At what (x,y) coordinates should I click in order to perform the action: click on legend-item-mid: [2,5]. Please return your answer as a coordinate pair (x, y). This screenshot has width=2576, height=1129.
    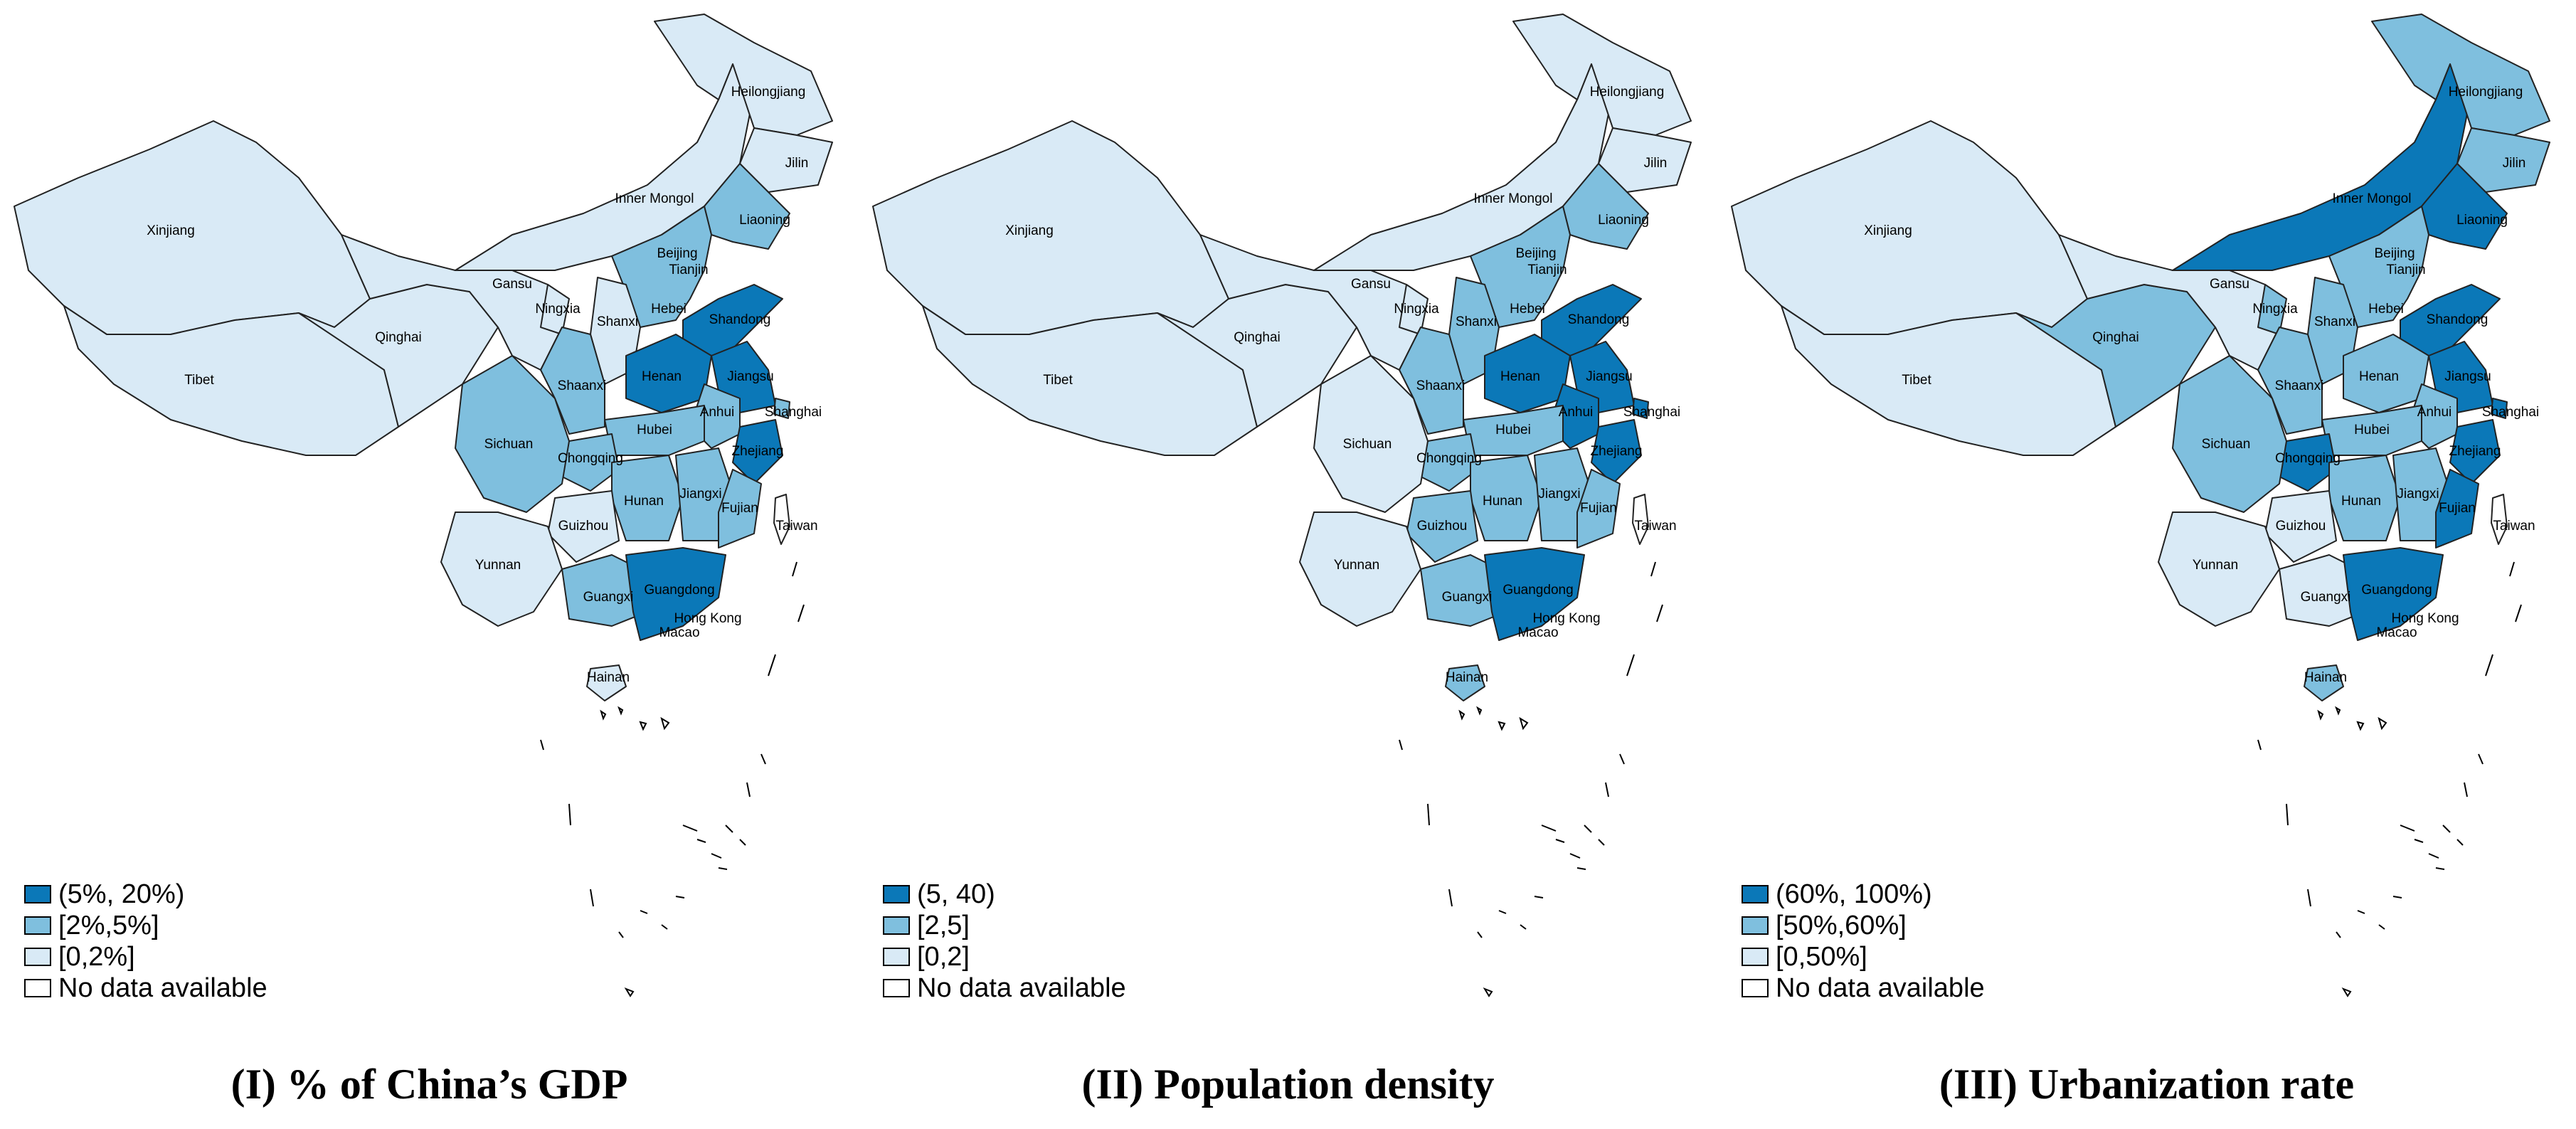
    Looking at the image, I should click on (1005, 926).